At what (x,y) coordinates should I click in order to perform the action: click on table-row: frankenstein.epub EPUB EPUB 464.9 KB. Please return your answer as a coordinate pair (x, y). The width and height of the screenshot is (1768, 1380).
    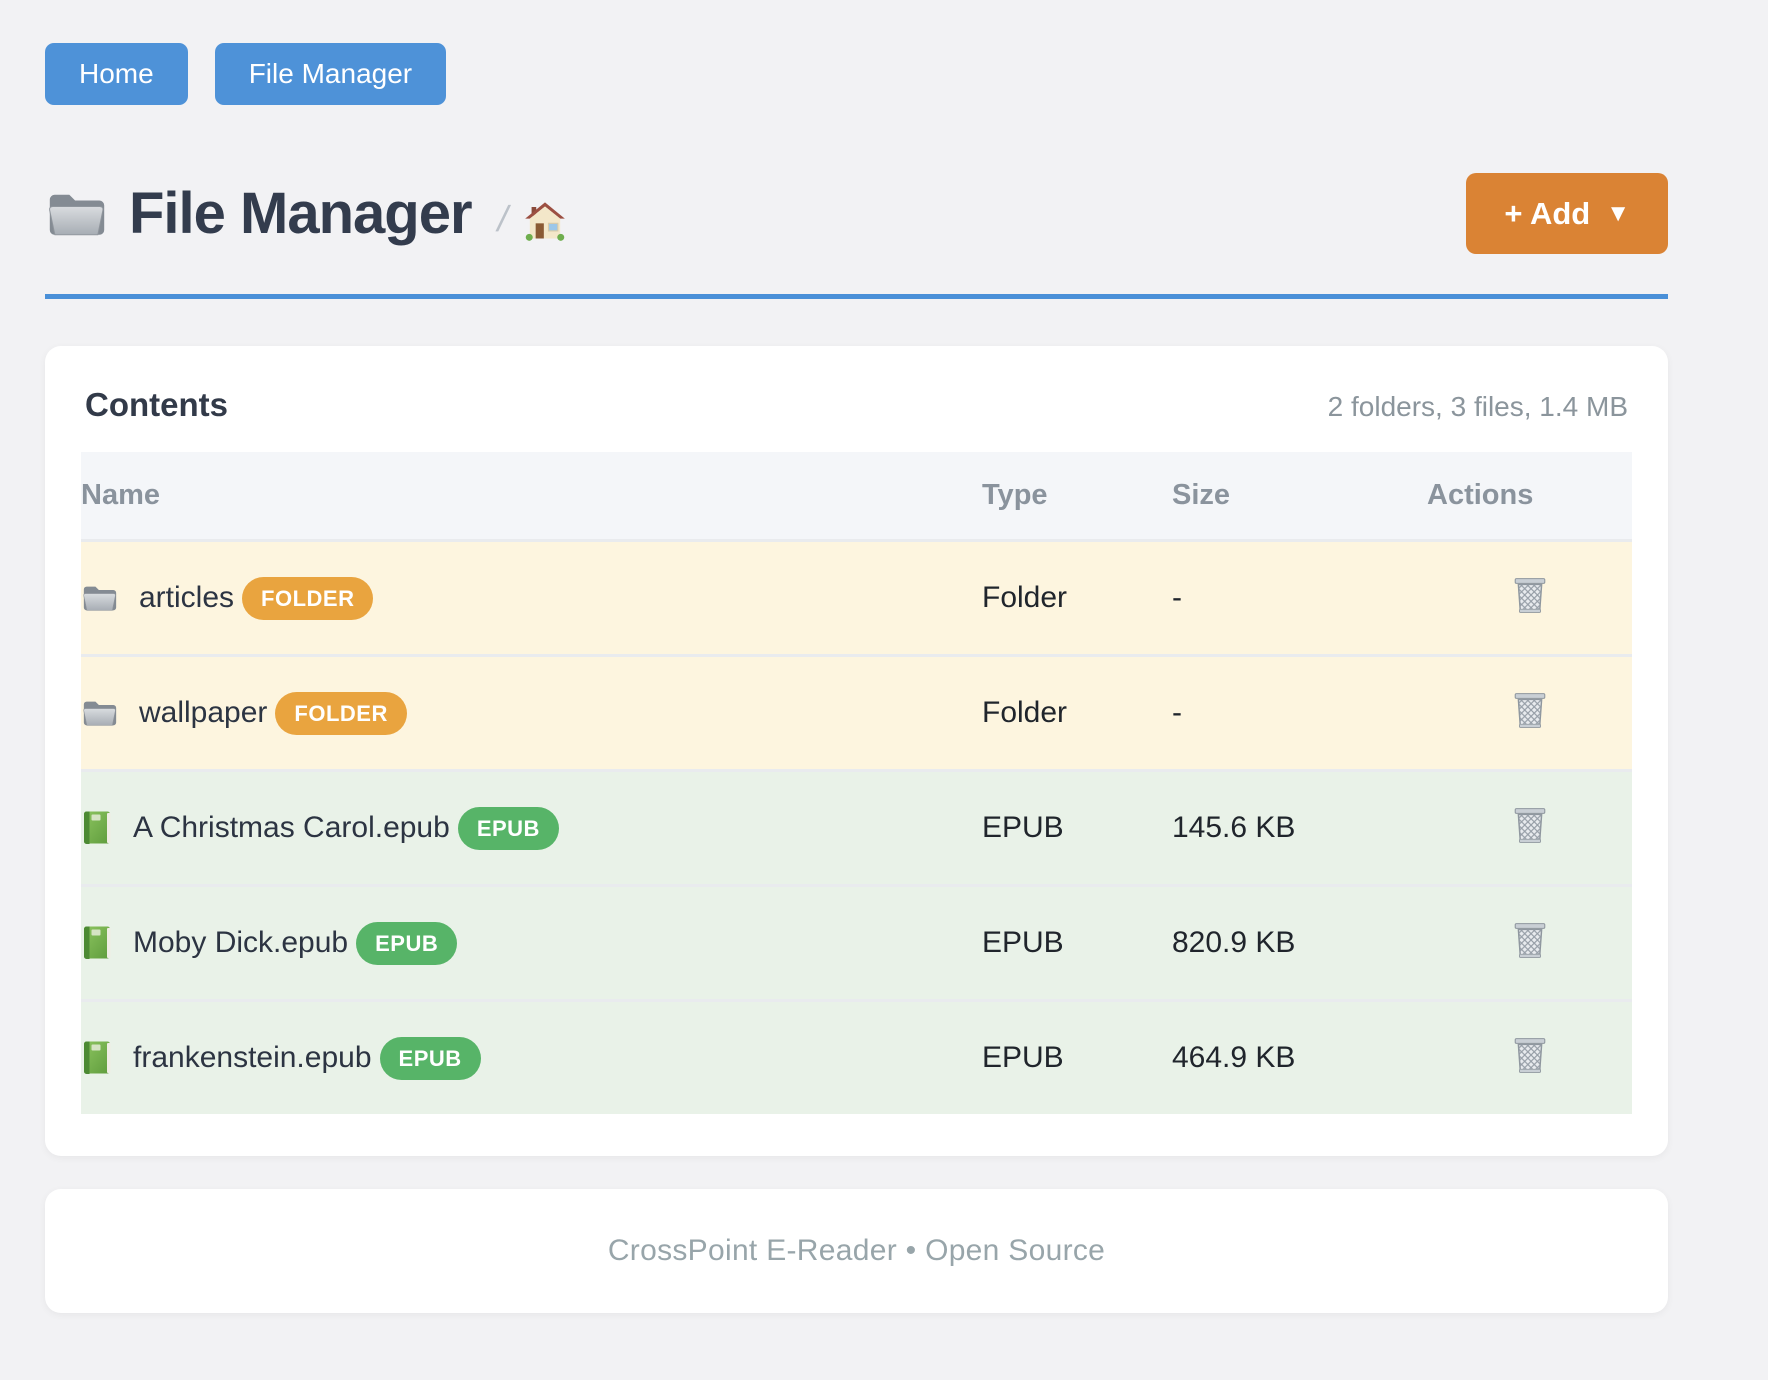
    Looking at the image, I should click on (856, 1056).